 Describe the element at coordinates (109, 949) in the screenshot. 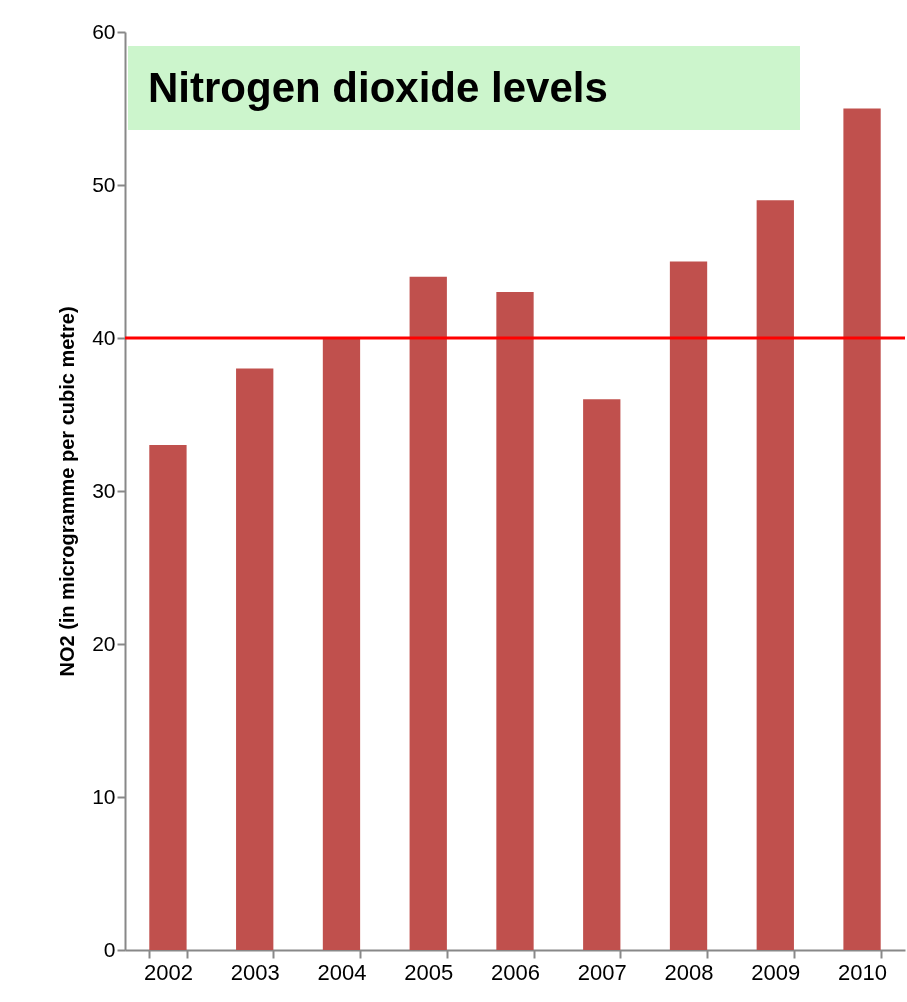

I see `y-tick-label: 0` at that location.